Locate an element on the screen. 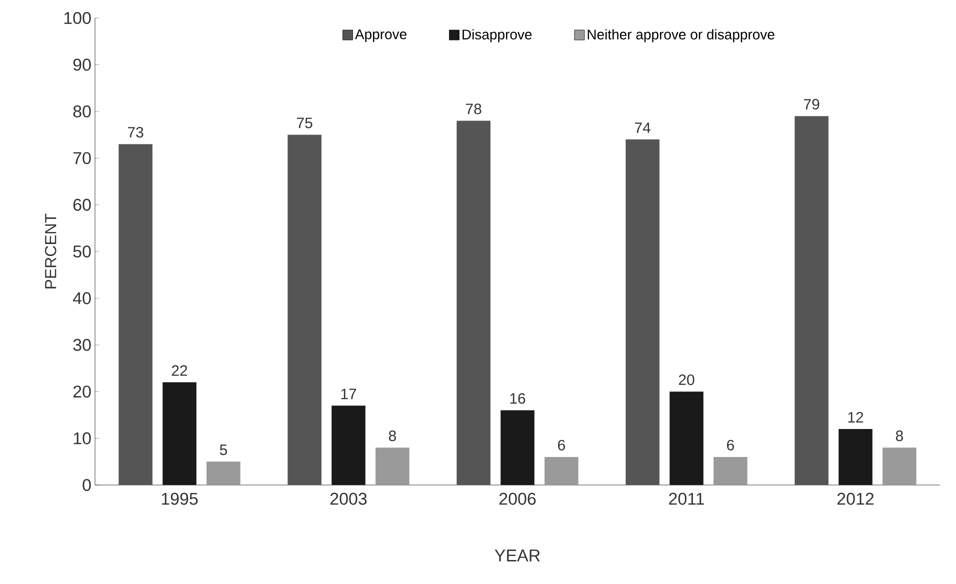 The image size is (956, 584). y-tick-label: 30 is located at coordinates (82, 344).